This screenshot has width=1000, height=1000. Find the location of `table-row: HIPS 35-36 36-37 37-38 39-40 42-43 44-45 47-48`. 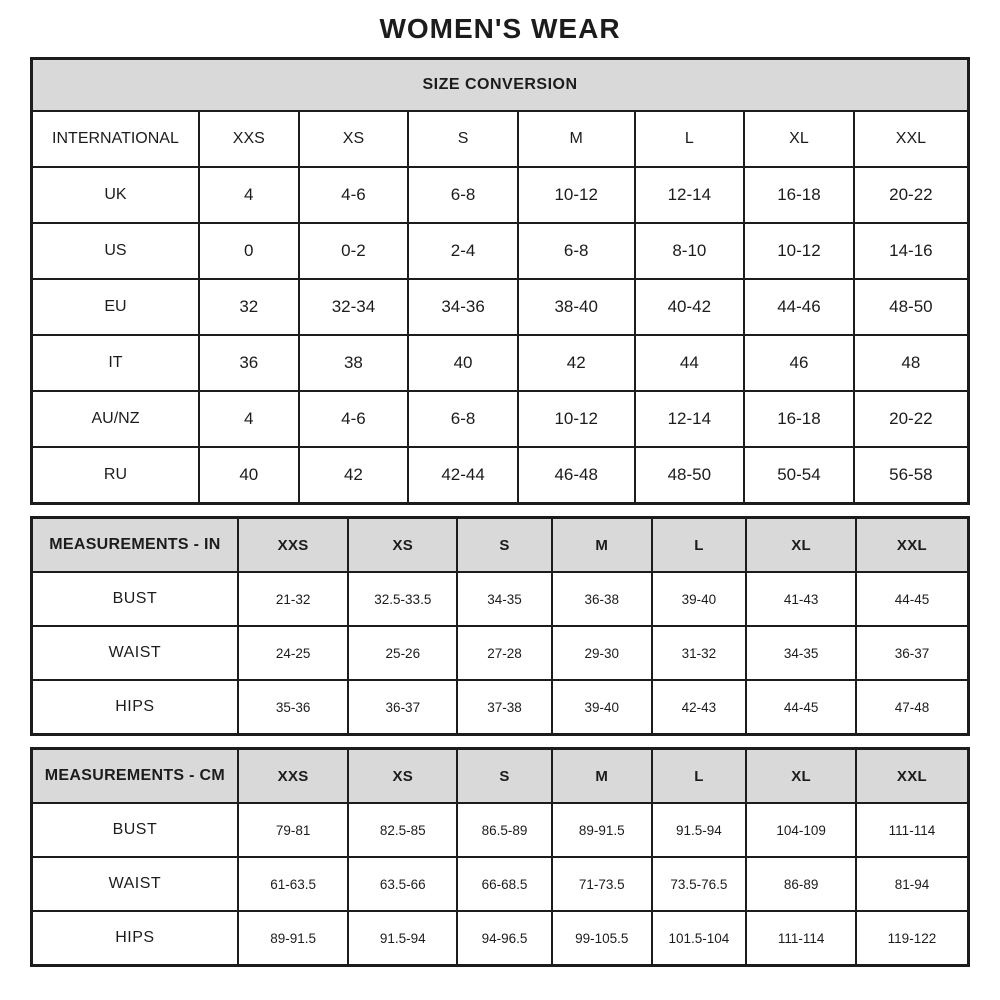

table-row: HIPS 35-36 36-37 37-38 39-40 42-43 44-45 47-48 is located at coordinates (500, 707).